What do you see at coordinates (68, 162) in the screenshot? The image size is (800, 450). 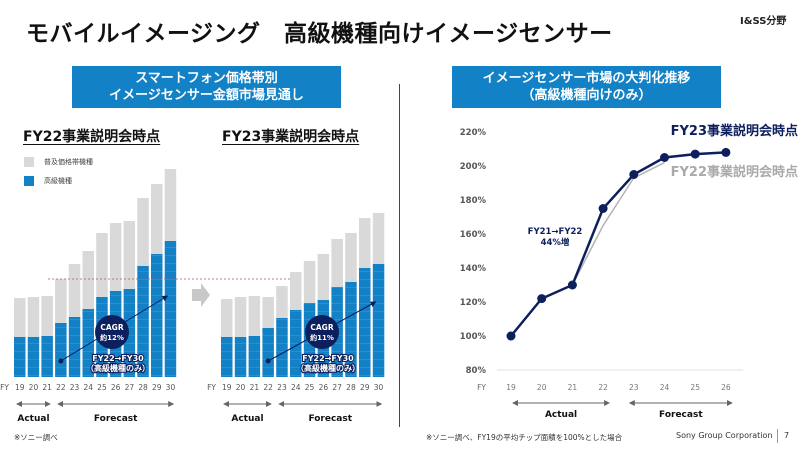 I see `legend-label-mass: 普及価格帯機種` at bounding box center [68, 162].